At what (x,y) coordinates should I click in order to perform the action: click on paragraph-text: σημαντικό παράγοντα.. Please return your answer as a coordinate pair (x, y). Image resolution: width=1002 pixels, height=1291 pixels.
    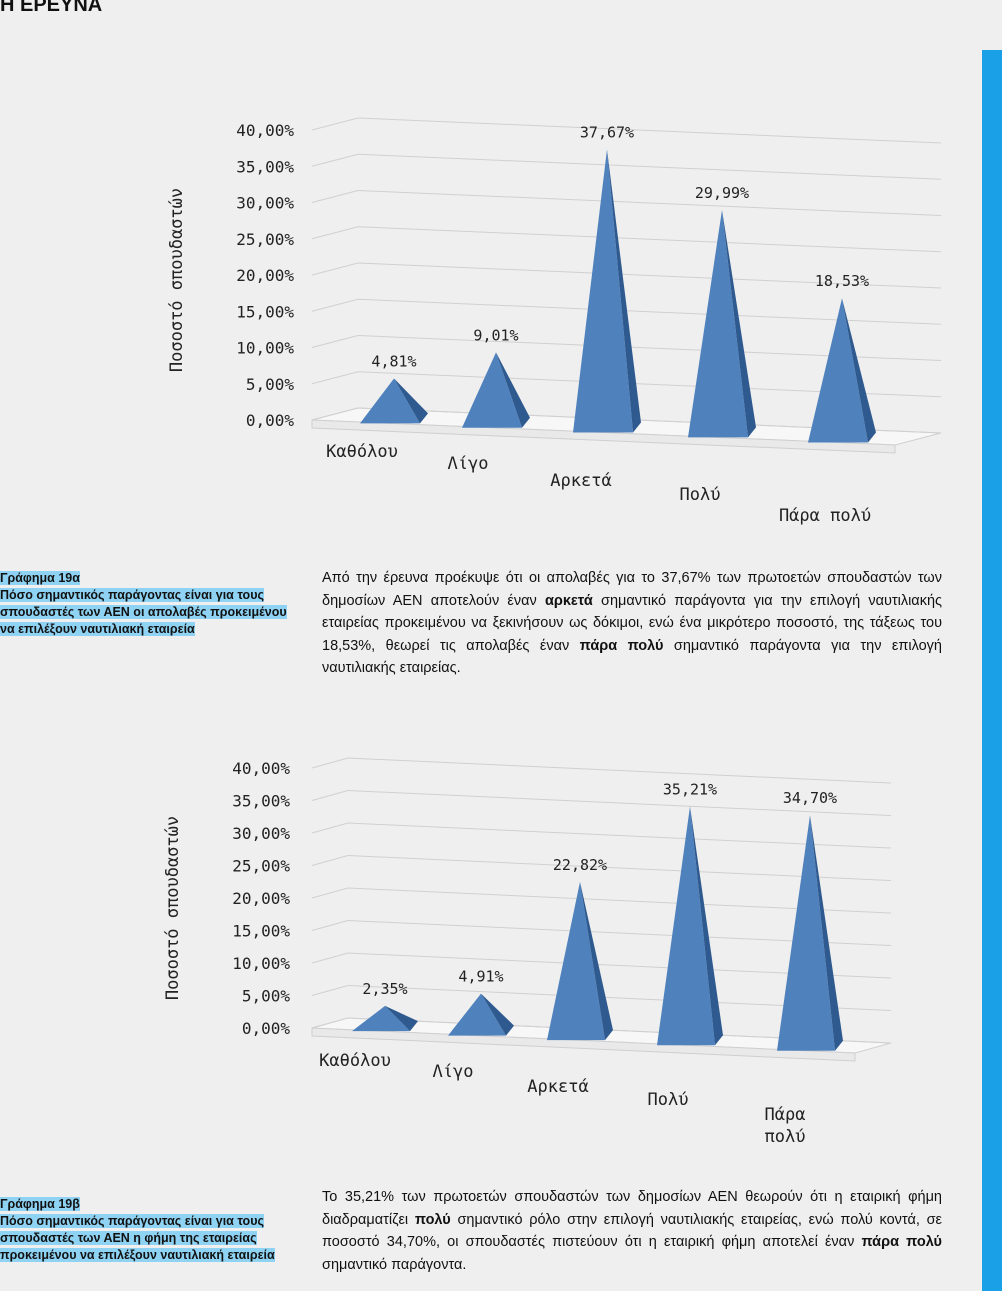
    Looking at the image, I should click on (394, 1264).